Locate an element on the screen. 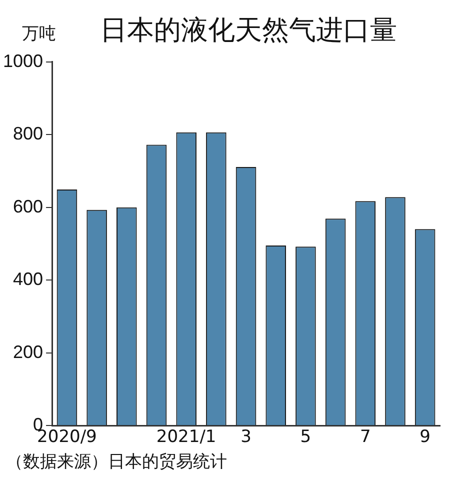 The height and width of the screenshot is (481, 450). y-tick-label: 800 is located at coordinates (28, 134).